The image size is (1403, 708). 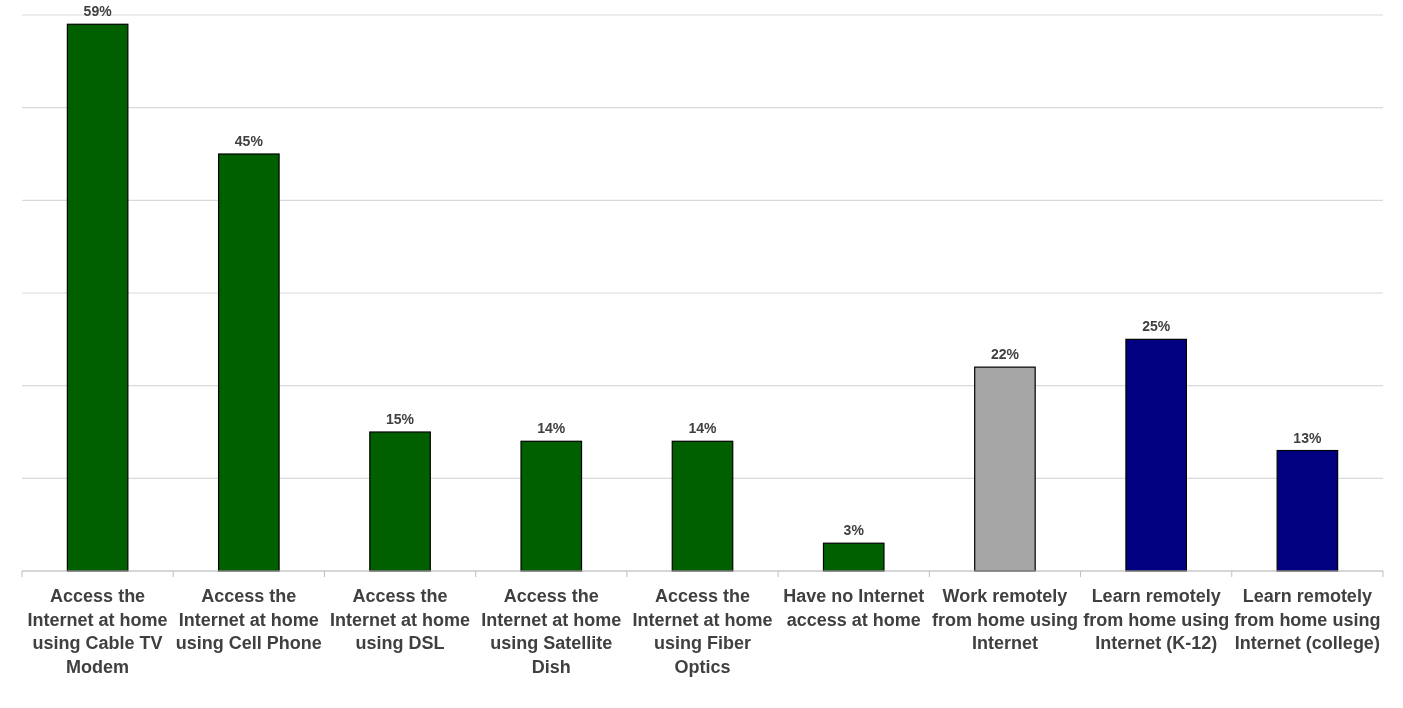 What do you see at coordinates (854, 608) in the screenshot?
I see `x-tick-label: Have no Internet access at home` at bounding box center [854, 608].